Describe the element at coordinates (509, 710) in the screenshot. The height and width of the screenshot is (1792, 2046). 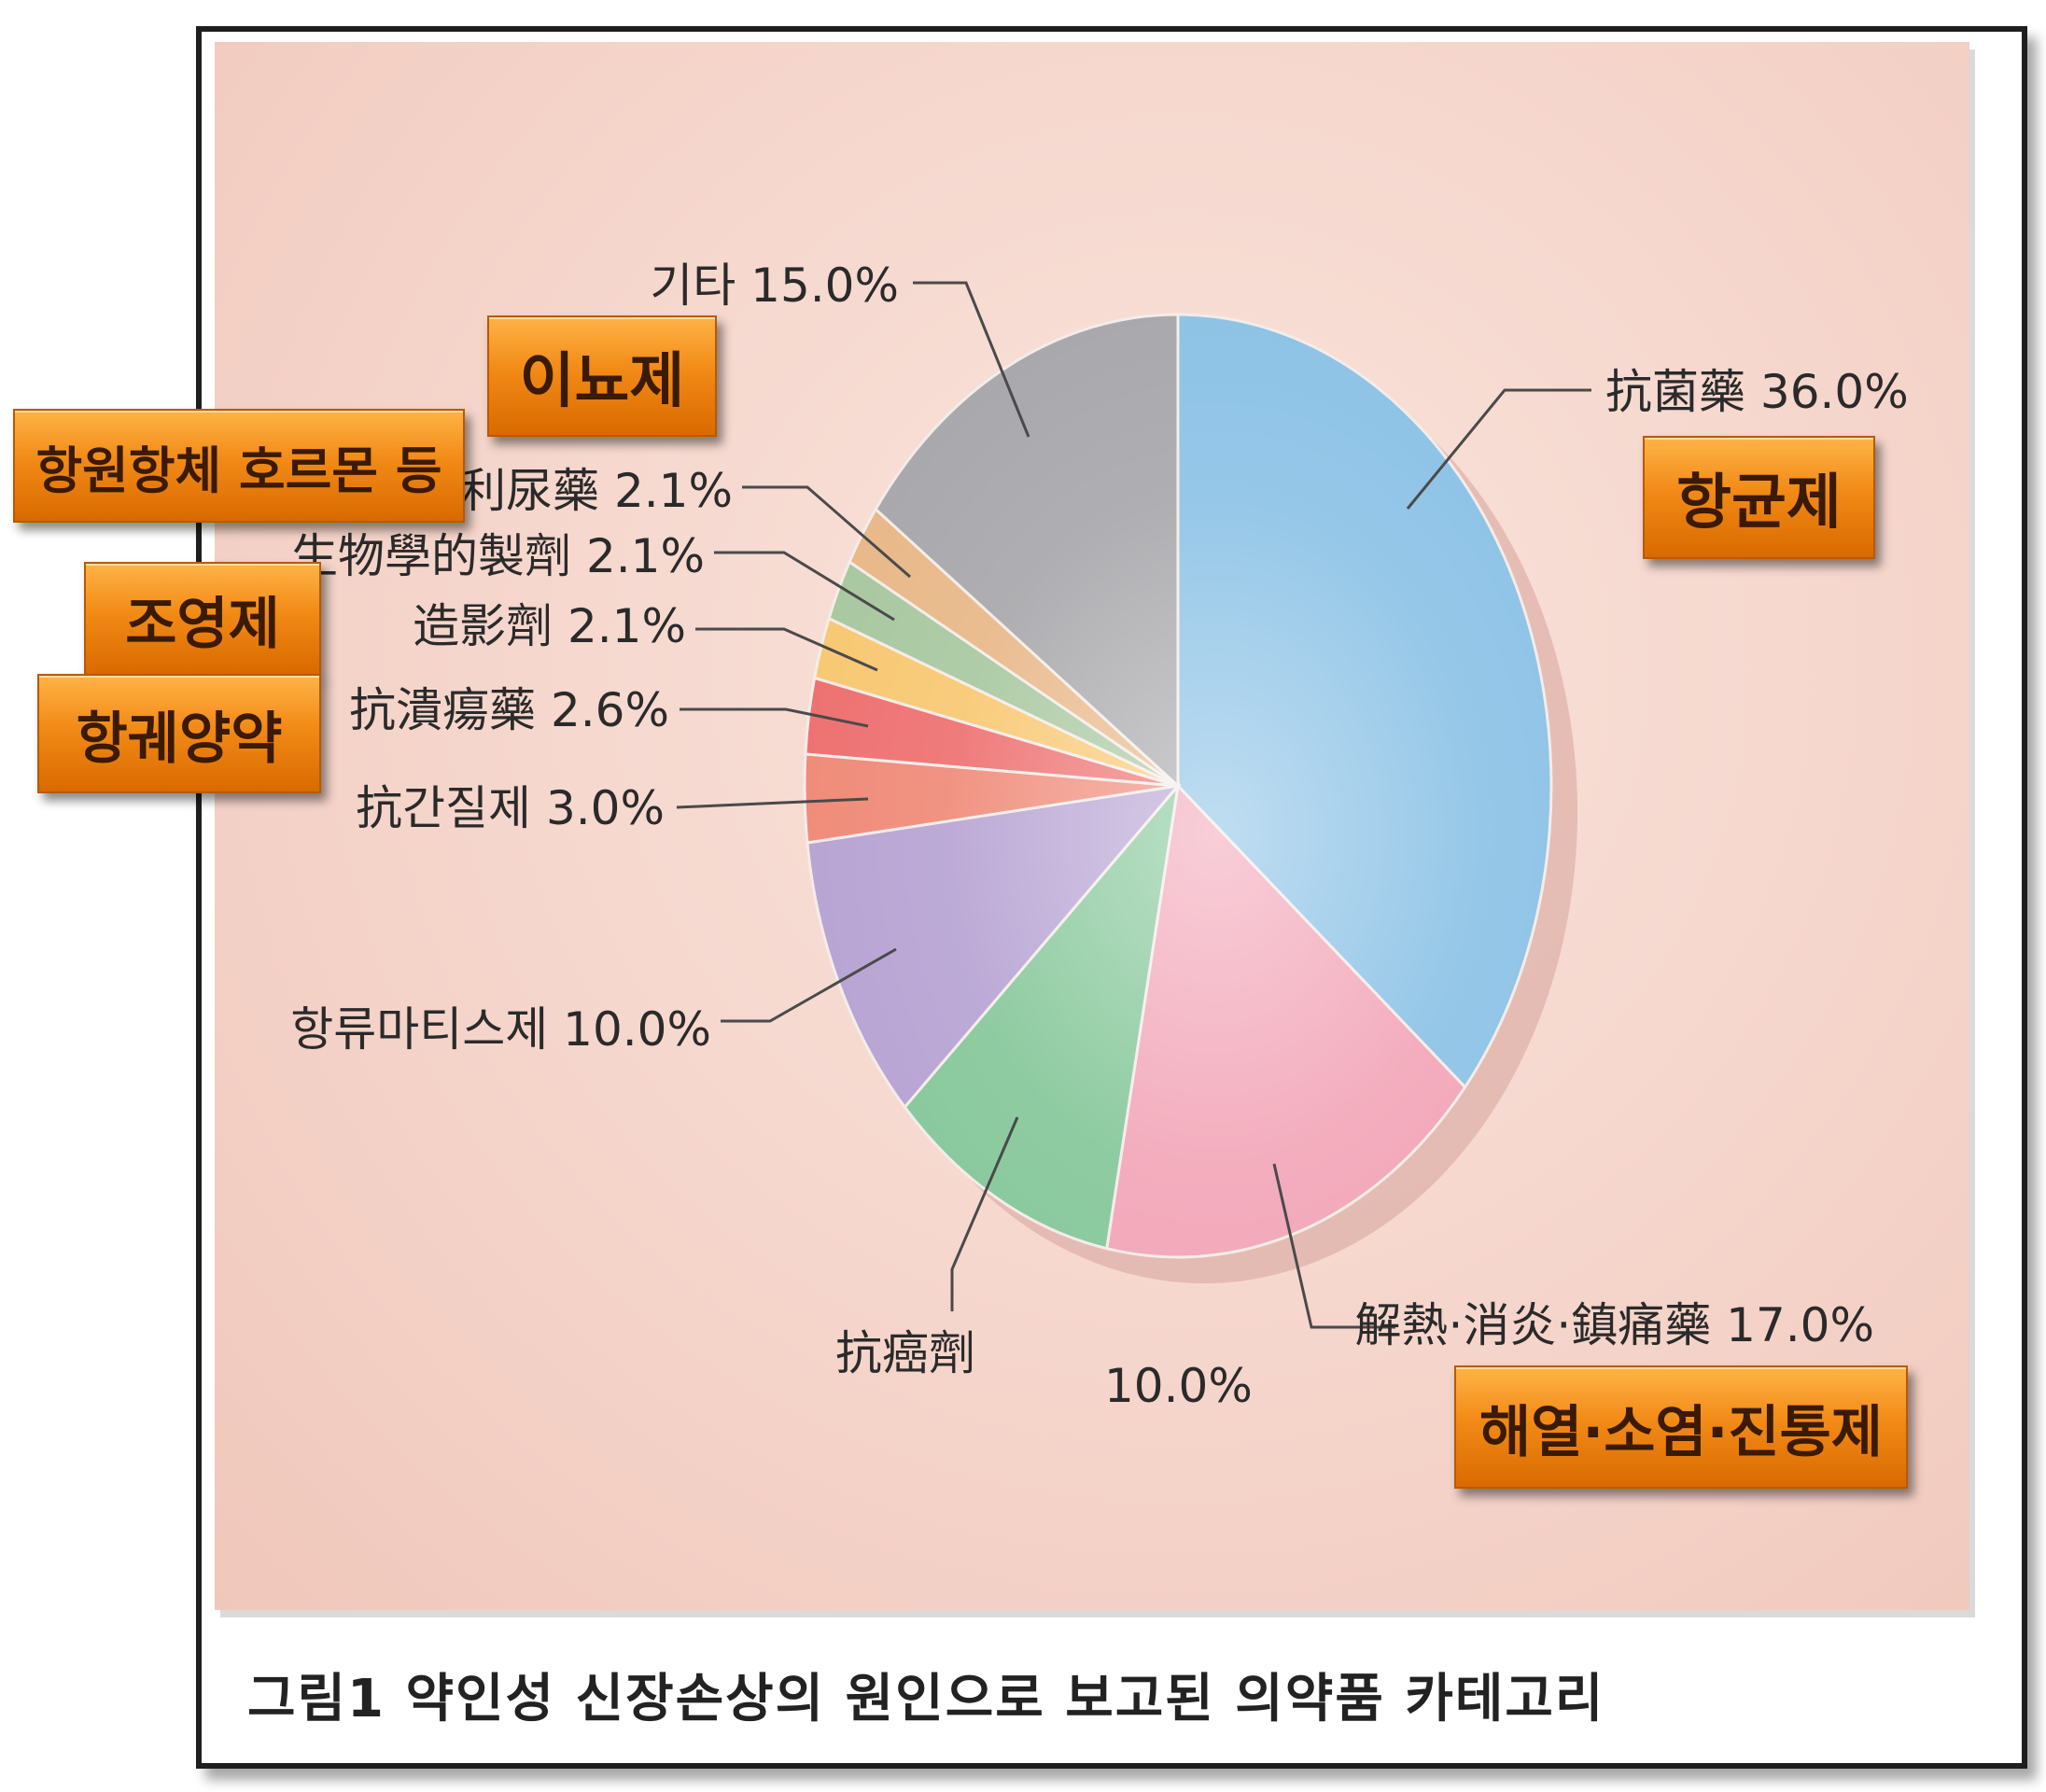
I see `label-antiulcer: 抗潰瘍藥 2.6%` at that location.